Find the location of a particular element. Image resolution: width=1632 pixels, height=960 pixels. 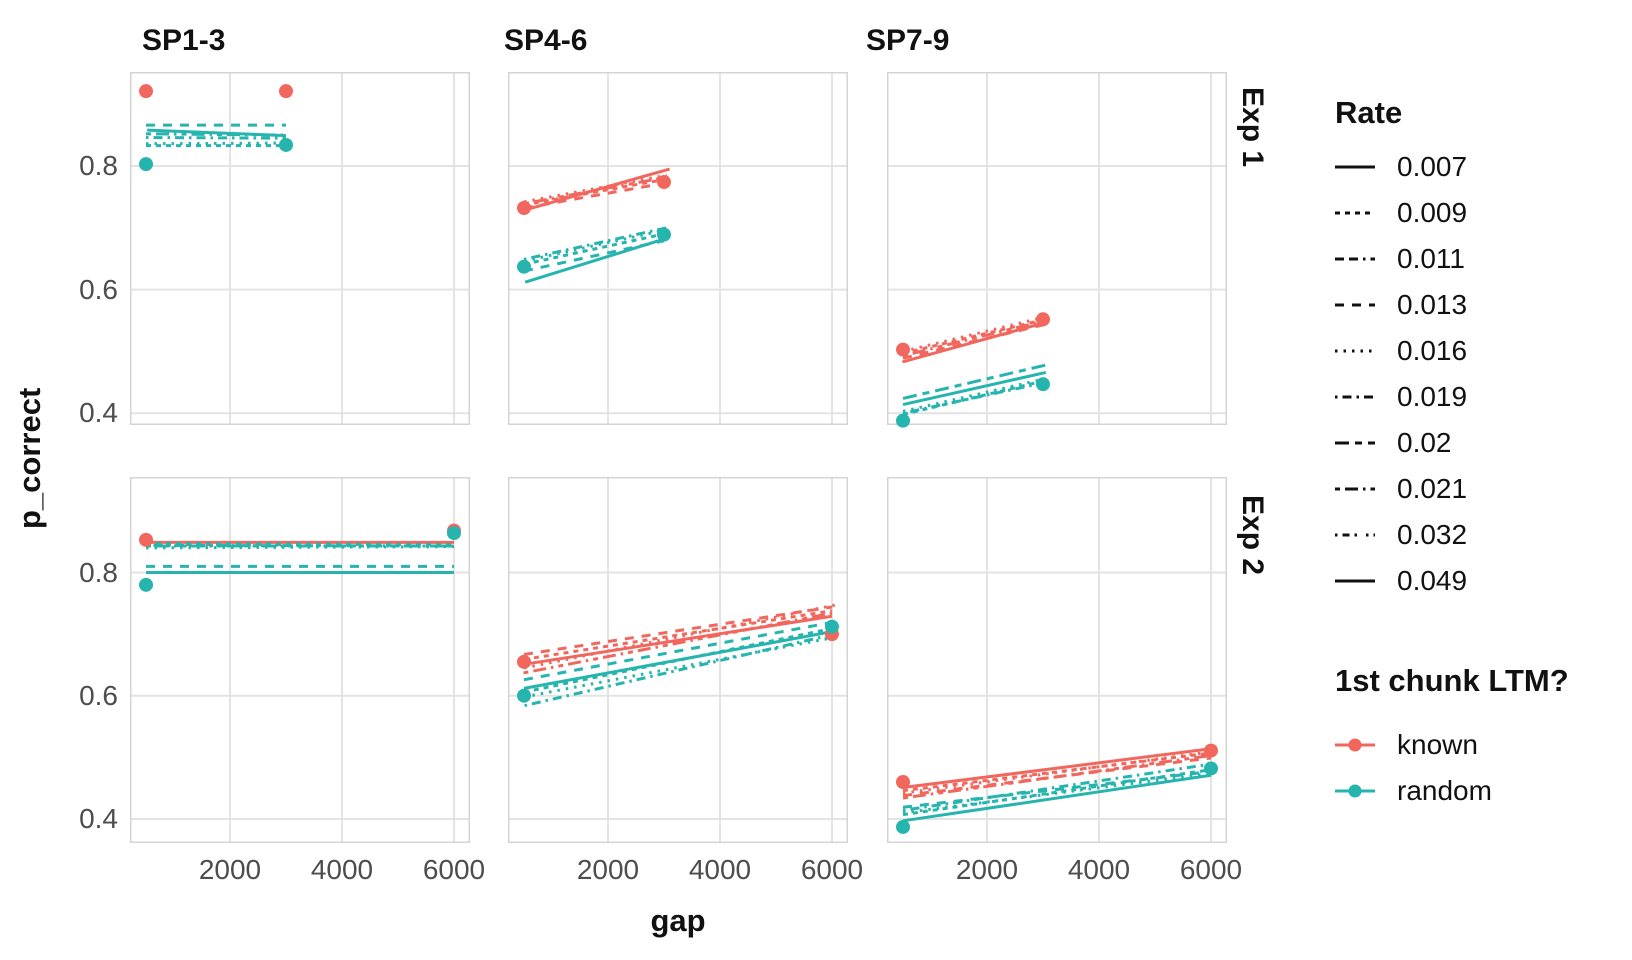

facet-column-title-sp4-6: SP4-6 is located at coordinates (546, 40).